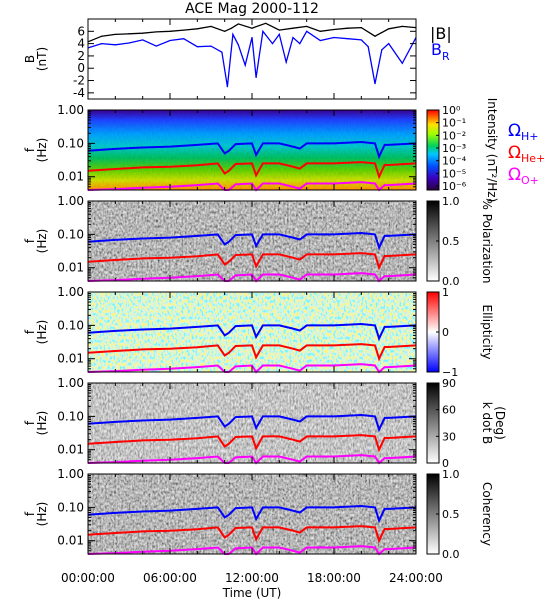  I want to click on y-axis-label-unit: (nT), so click(42, 59).